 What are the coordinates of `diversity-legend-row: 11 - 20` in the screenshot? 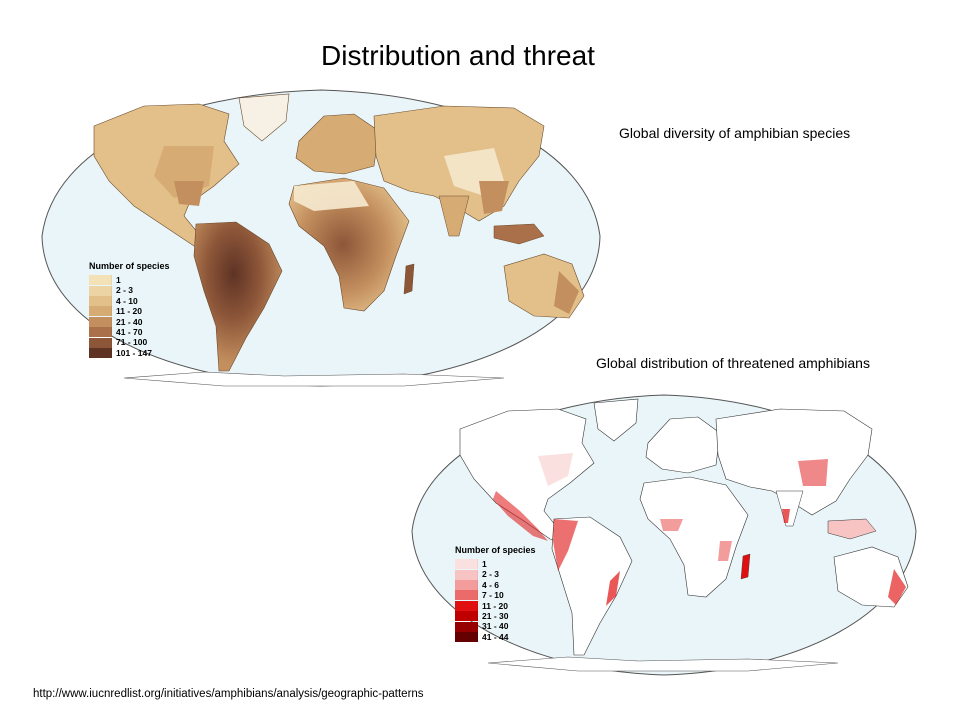 It's located at (129, 311).